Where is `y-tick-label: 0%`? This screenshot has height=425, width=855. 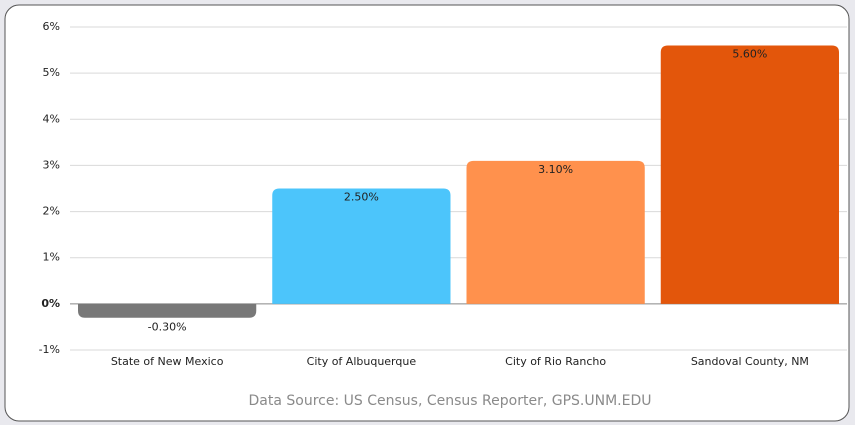
y-tick-label: 0% is located at coordinates (50, 303).